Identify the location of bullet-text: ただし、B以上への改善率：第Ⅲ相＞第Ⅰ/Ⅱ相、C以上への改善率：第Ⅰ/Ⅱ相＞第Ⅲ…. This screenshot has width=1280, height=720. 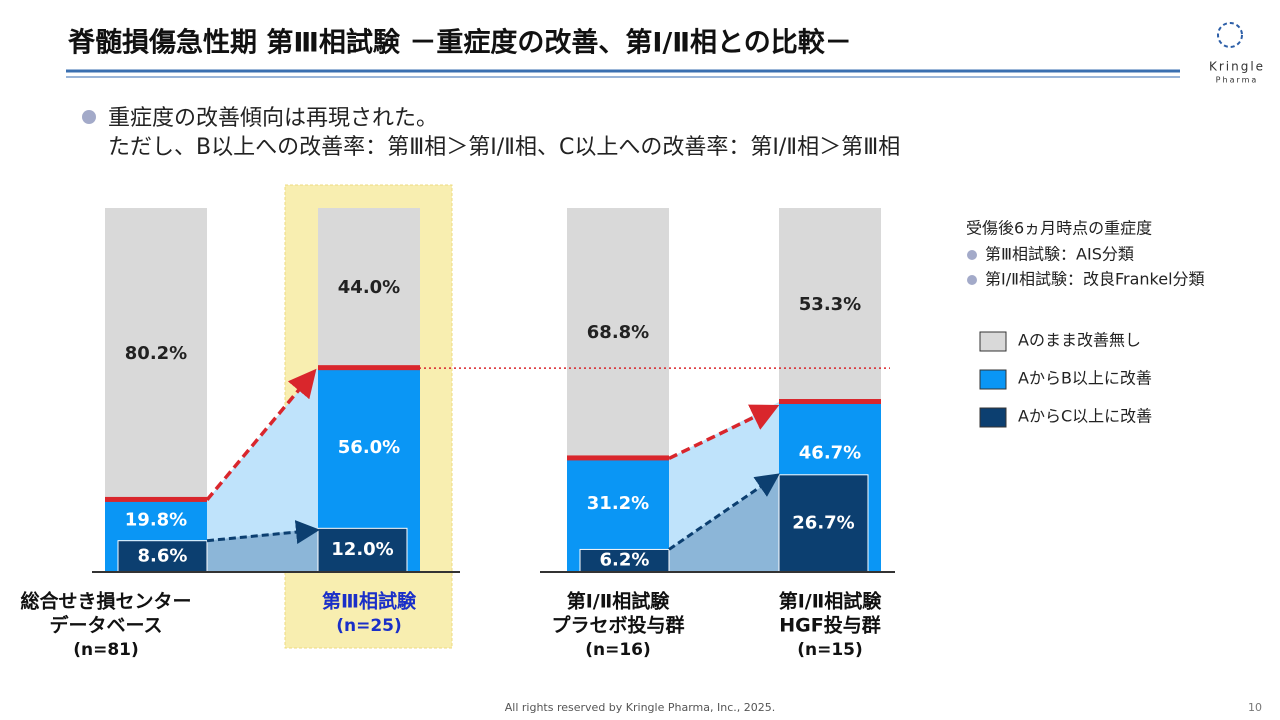
(504, 147).